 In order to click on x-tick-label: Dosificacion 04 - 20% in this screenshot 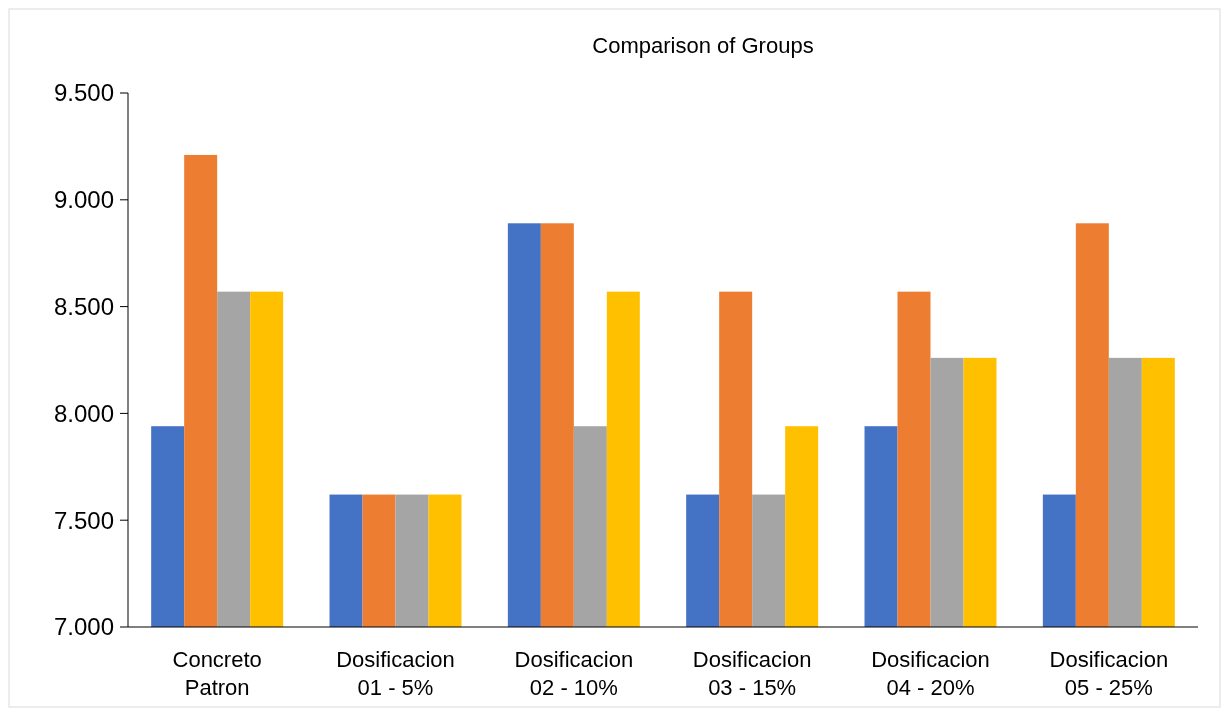, I will do `click(930, 673)`.